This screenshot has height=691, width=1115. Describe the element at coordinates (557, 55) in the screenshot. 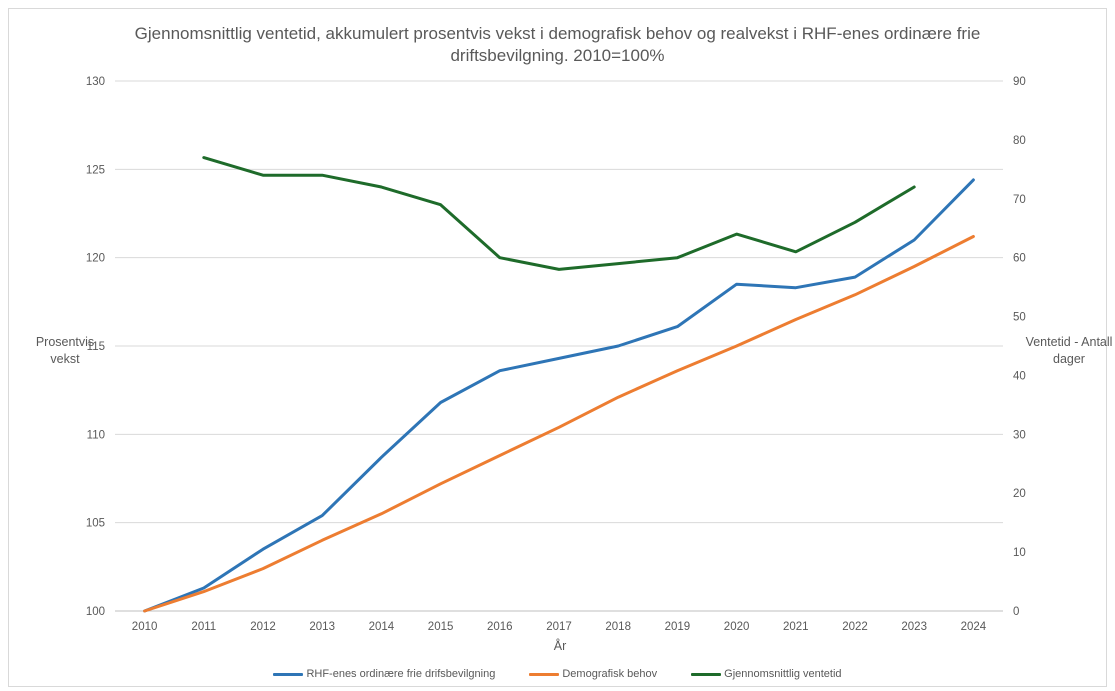

I see `chart-title-line-2: driftsbevilgning. 2010=100%` at that location.